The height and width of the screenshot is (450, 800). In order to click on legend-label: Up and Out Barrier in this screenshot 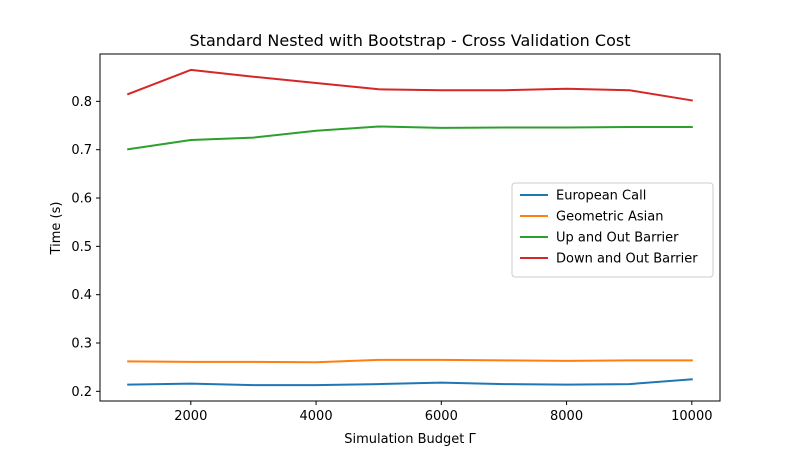, I will do `click(617, 238)`.